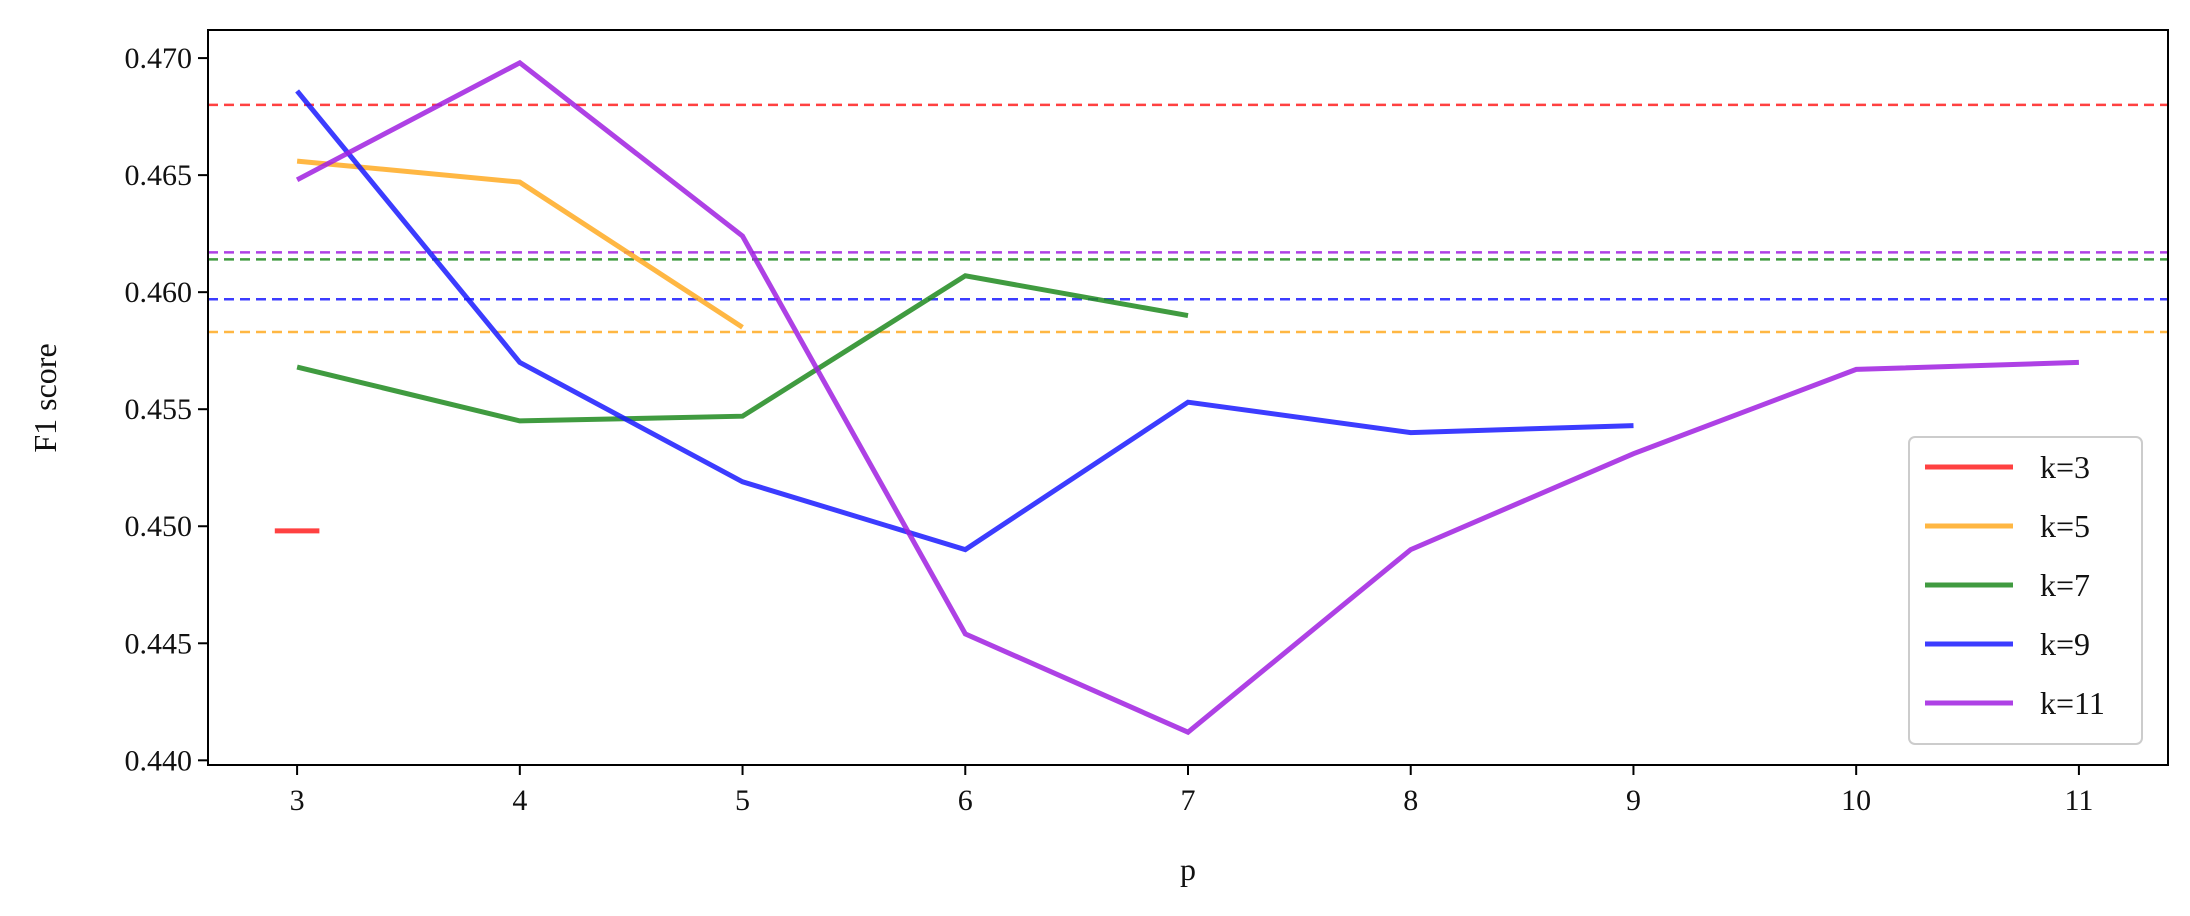  I want to click on y-tick-label: 0.450, so click(159, 526).